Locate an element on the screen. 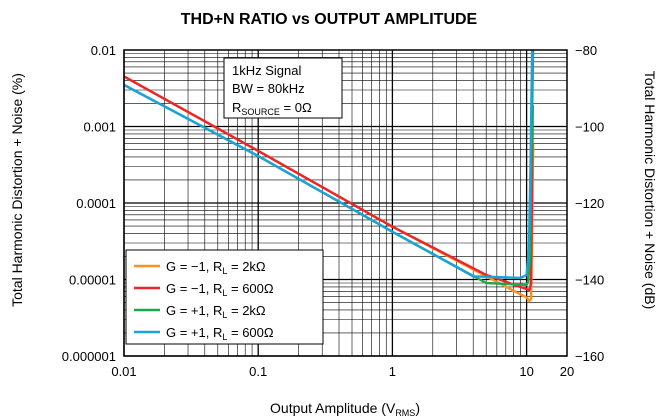  y-tick-label-left: 0.0001 is located at coordinates (96, 203).